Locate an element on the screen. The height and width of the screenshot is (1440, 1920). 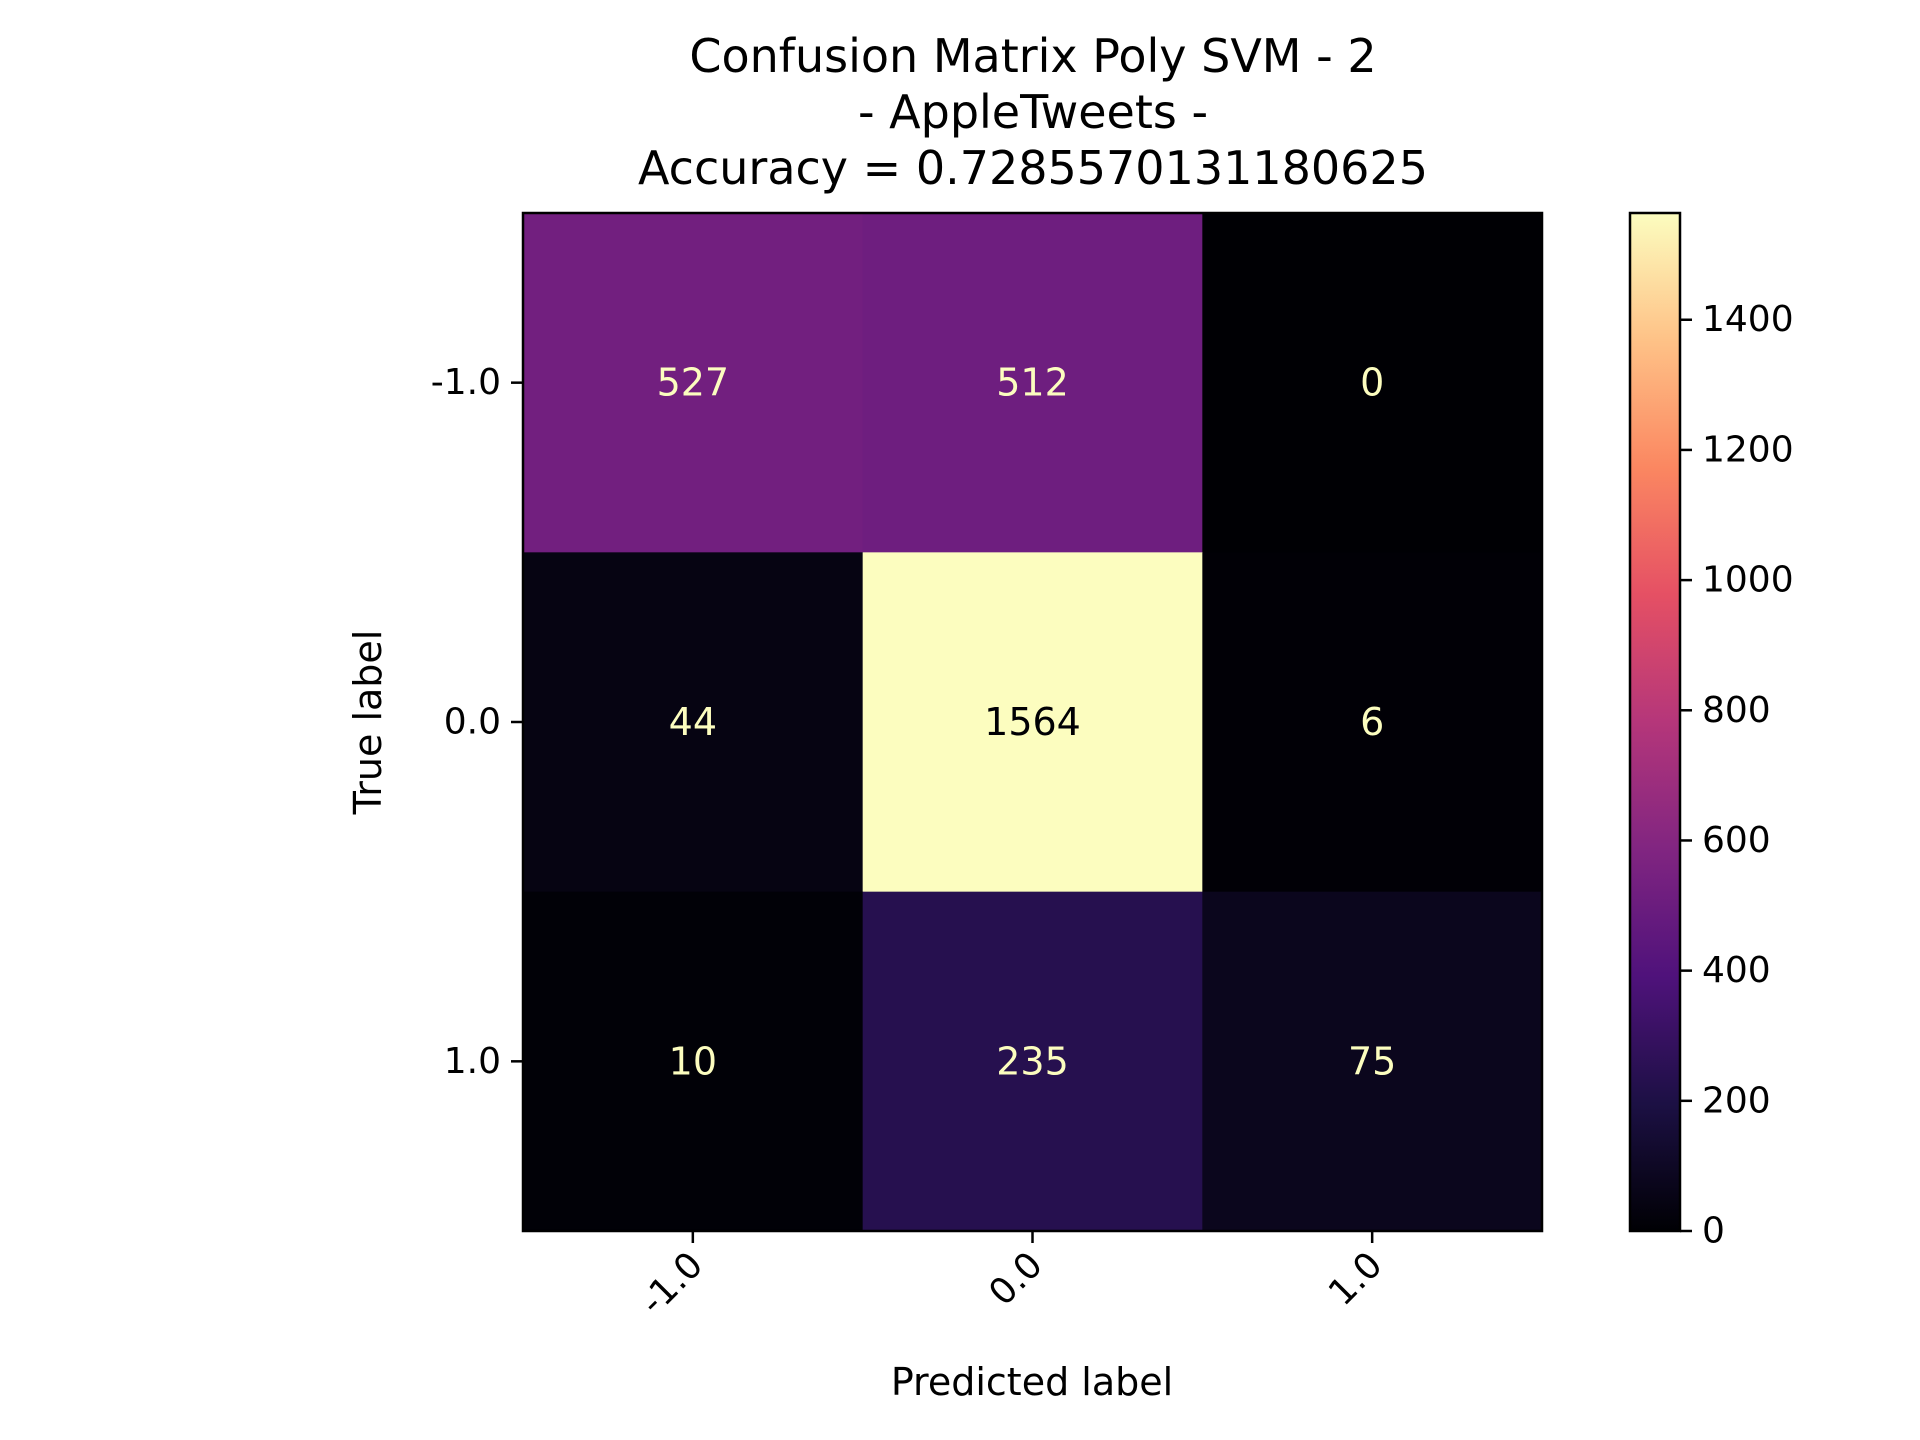
x-tick-label: -1.0 is located at coordinates (672, 1283).